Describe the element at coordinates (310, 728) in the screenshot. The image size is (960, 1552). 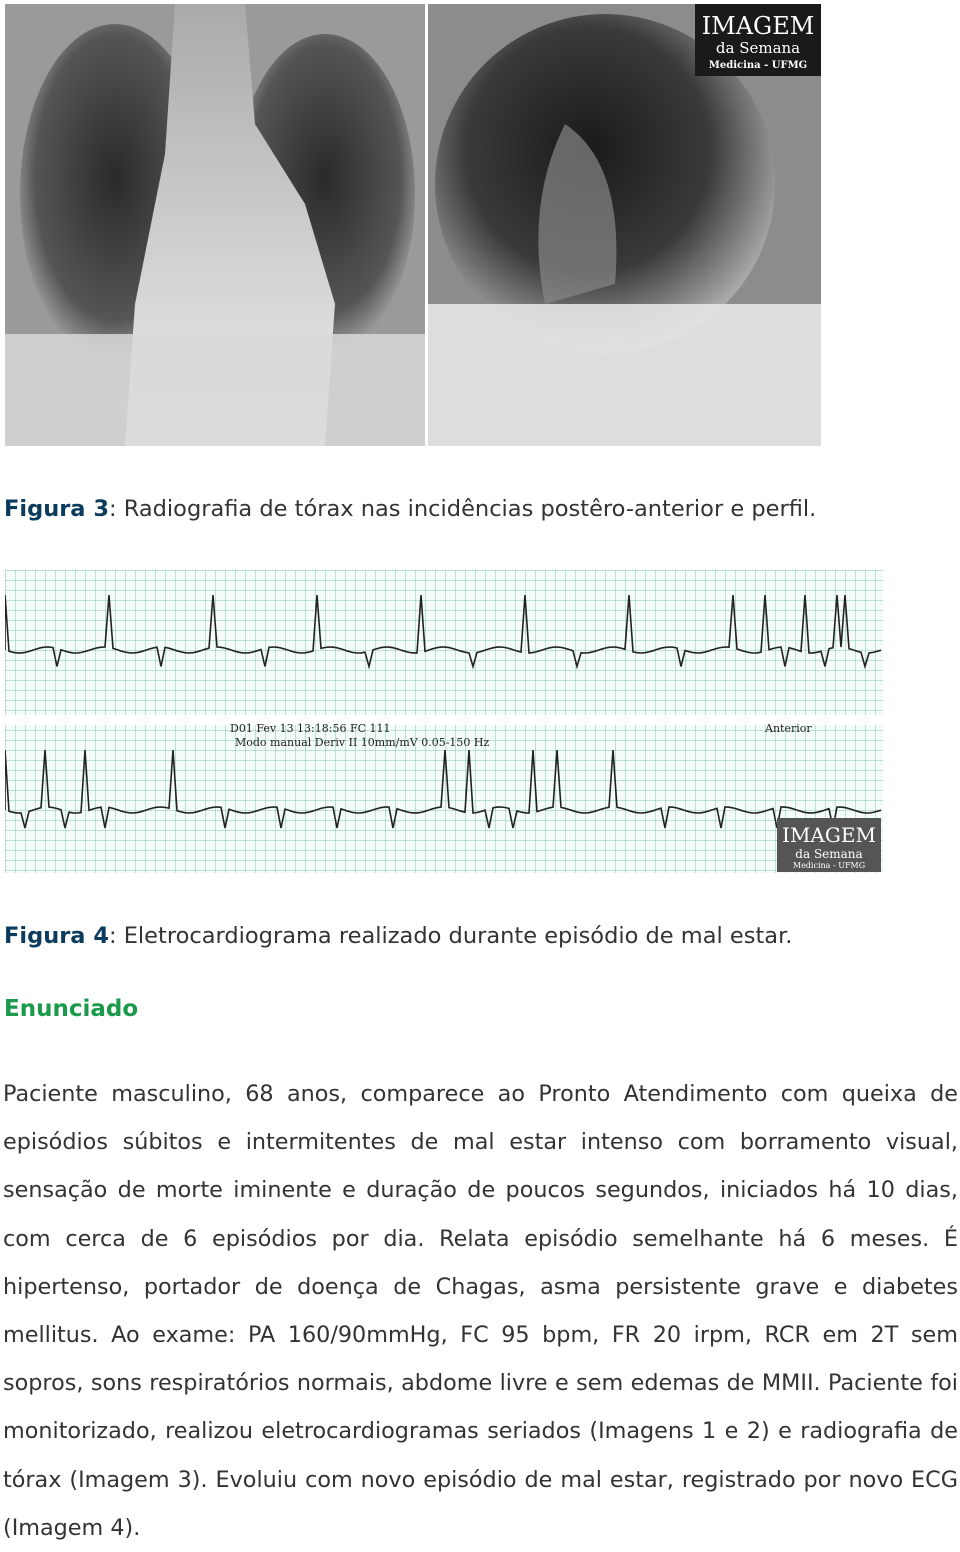
I see `ecg-header: D01 Fev 13 13:18:56 FC 111` at that location.